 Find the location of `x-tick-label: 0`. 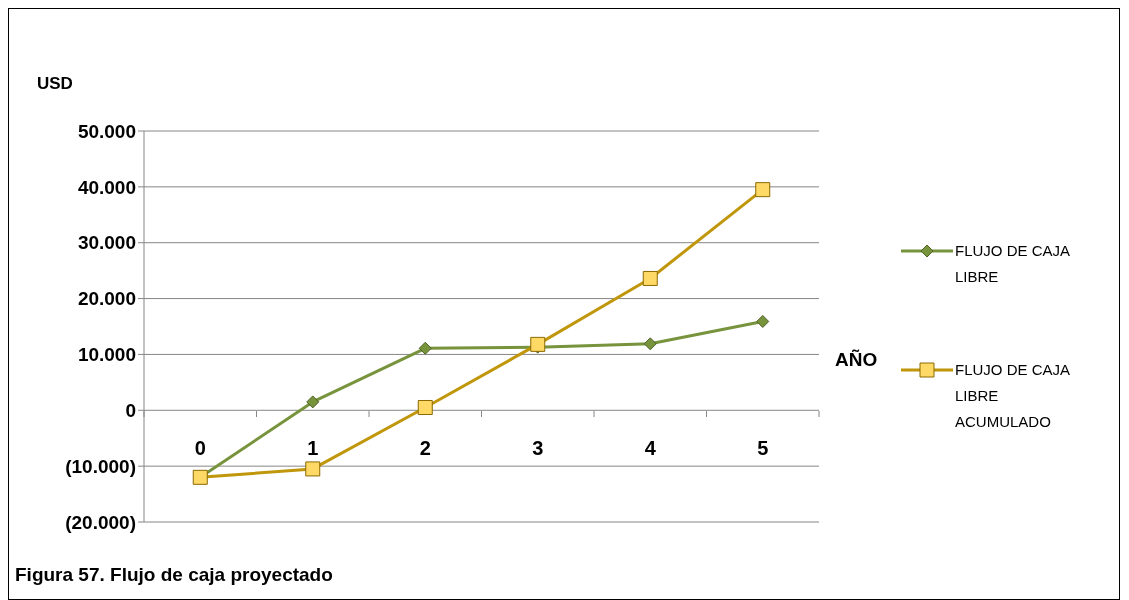

x-tick-label: 0 is located at coordinates (200, 448).